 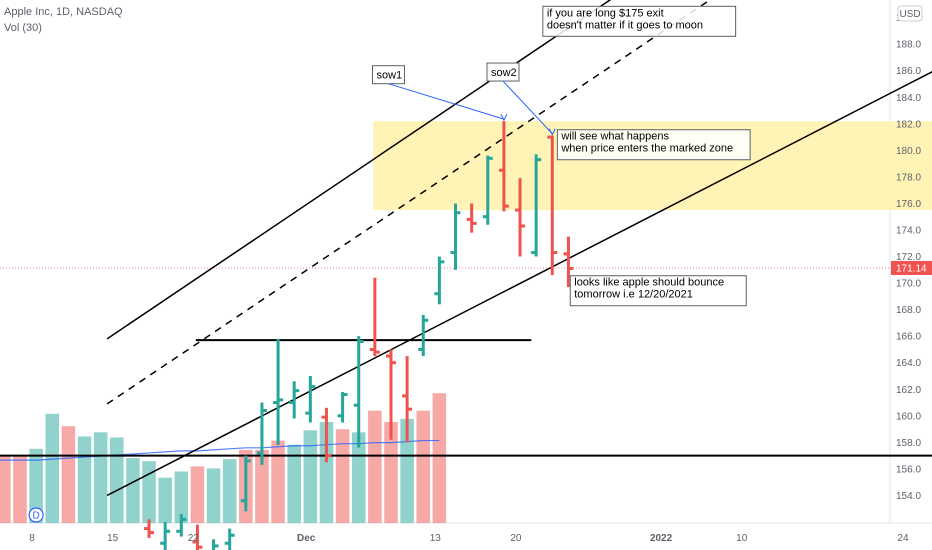 What do you see at coordinates (908, 443) in the screenshot?
I see `y-tick-label: 158.0` at bounding box center [908, 443].